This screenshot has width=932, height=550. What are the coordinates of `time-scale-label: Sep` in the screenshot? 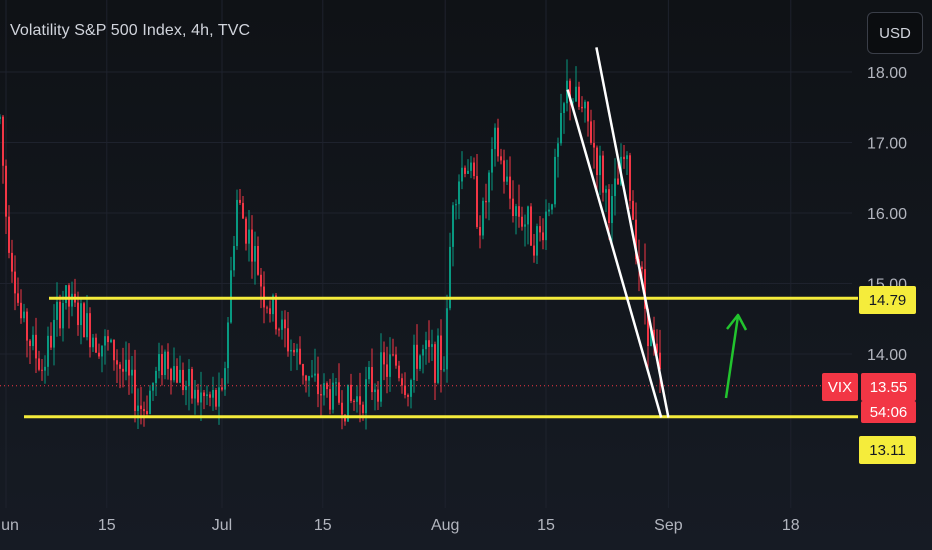 It's located at (668, 525).